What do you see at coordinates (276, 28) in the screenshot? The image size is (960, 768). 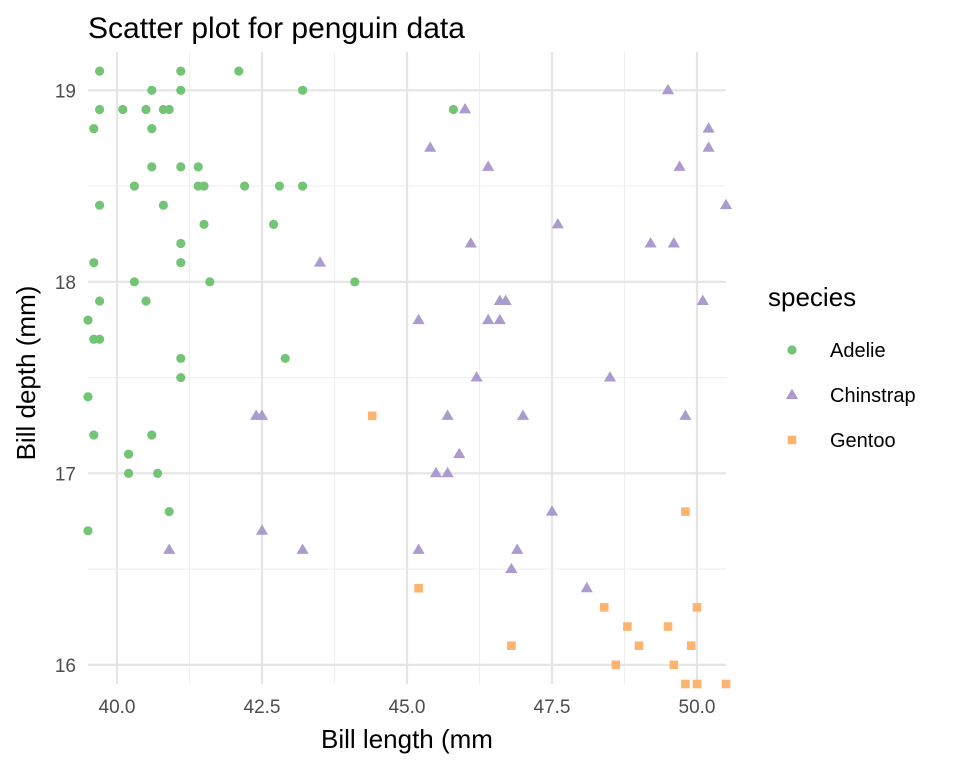 I see `chart-title: Scatter plot for penguin data` at bounding box center [276, 28].